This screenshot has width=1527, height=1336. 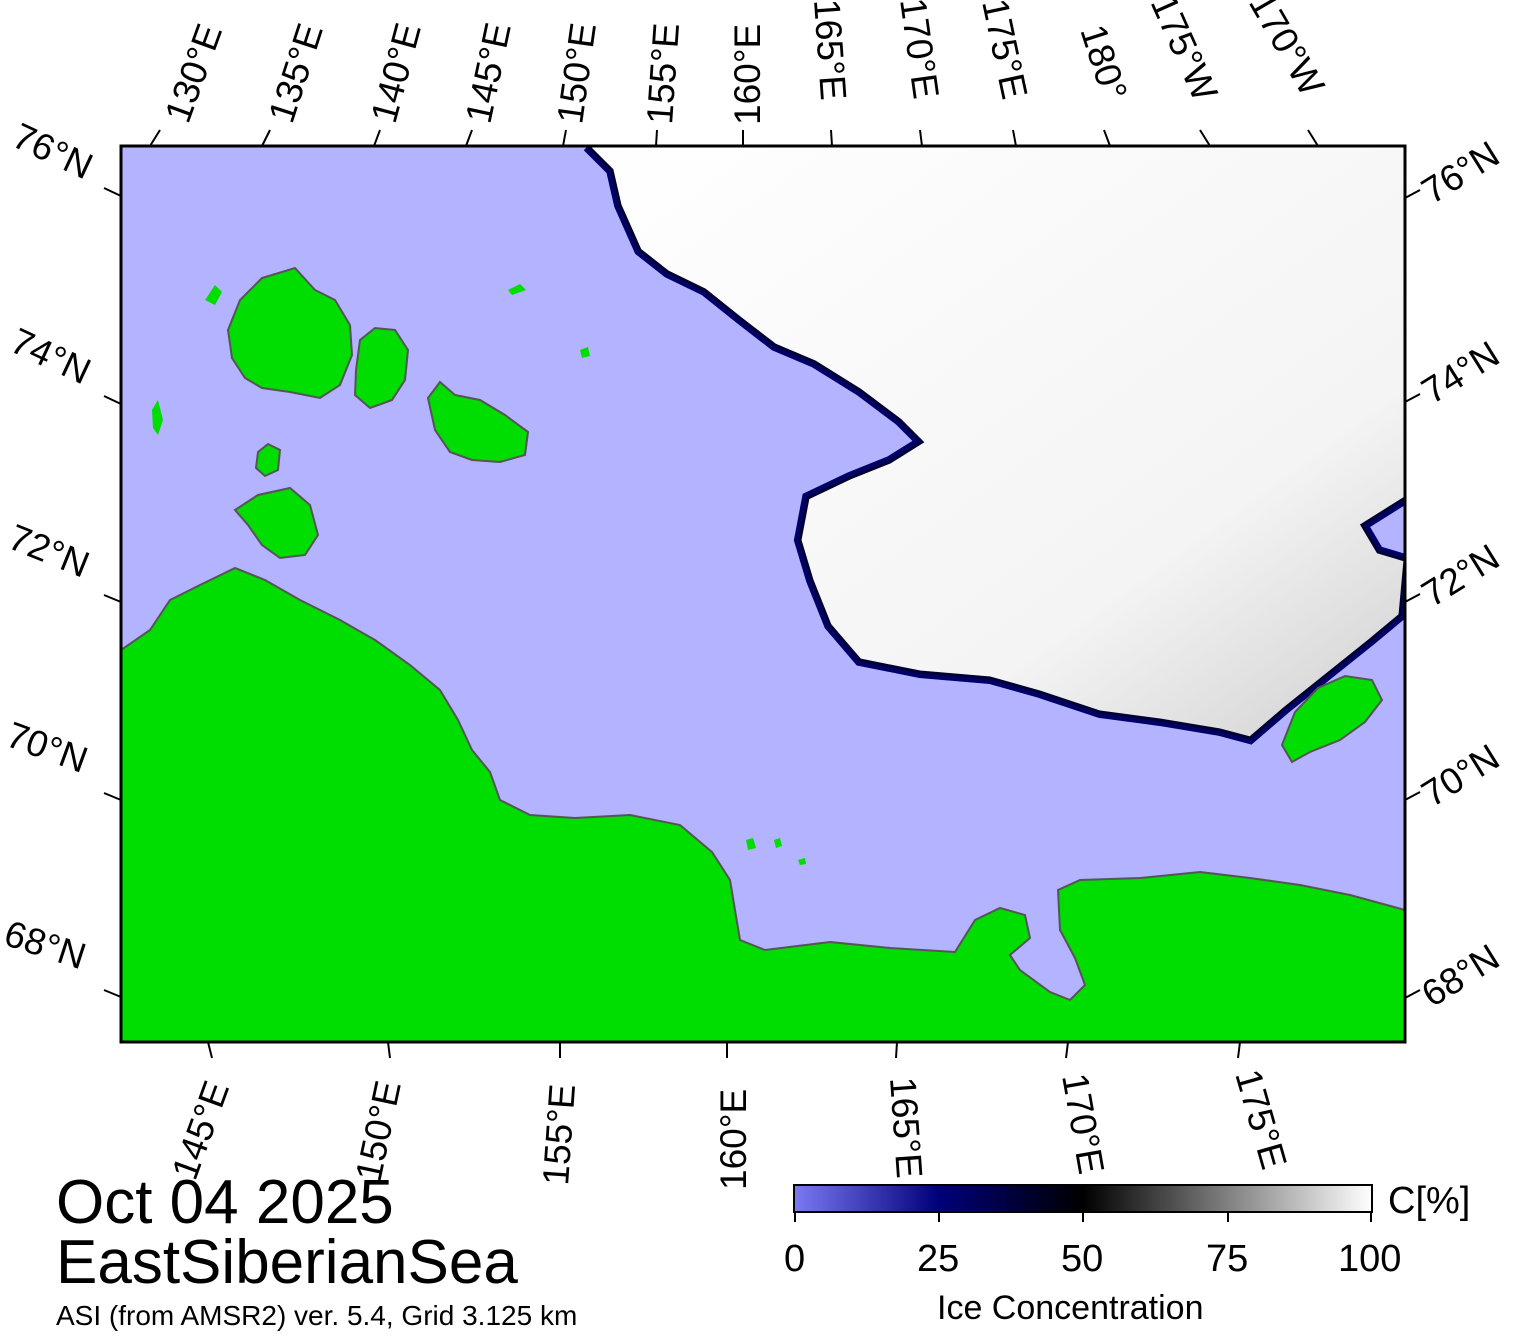 I want to click on top-lon-label: 165°E, so click(x=830, y=51).